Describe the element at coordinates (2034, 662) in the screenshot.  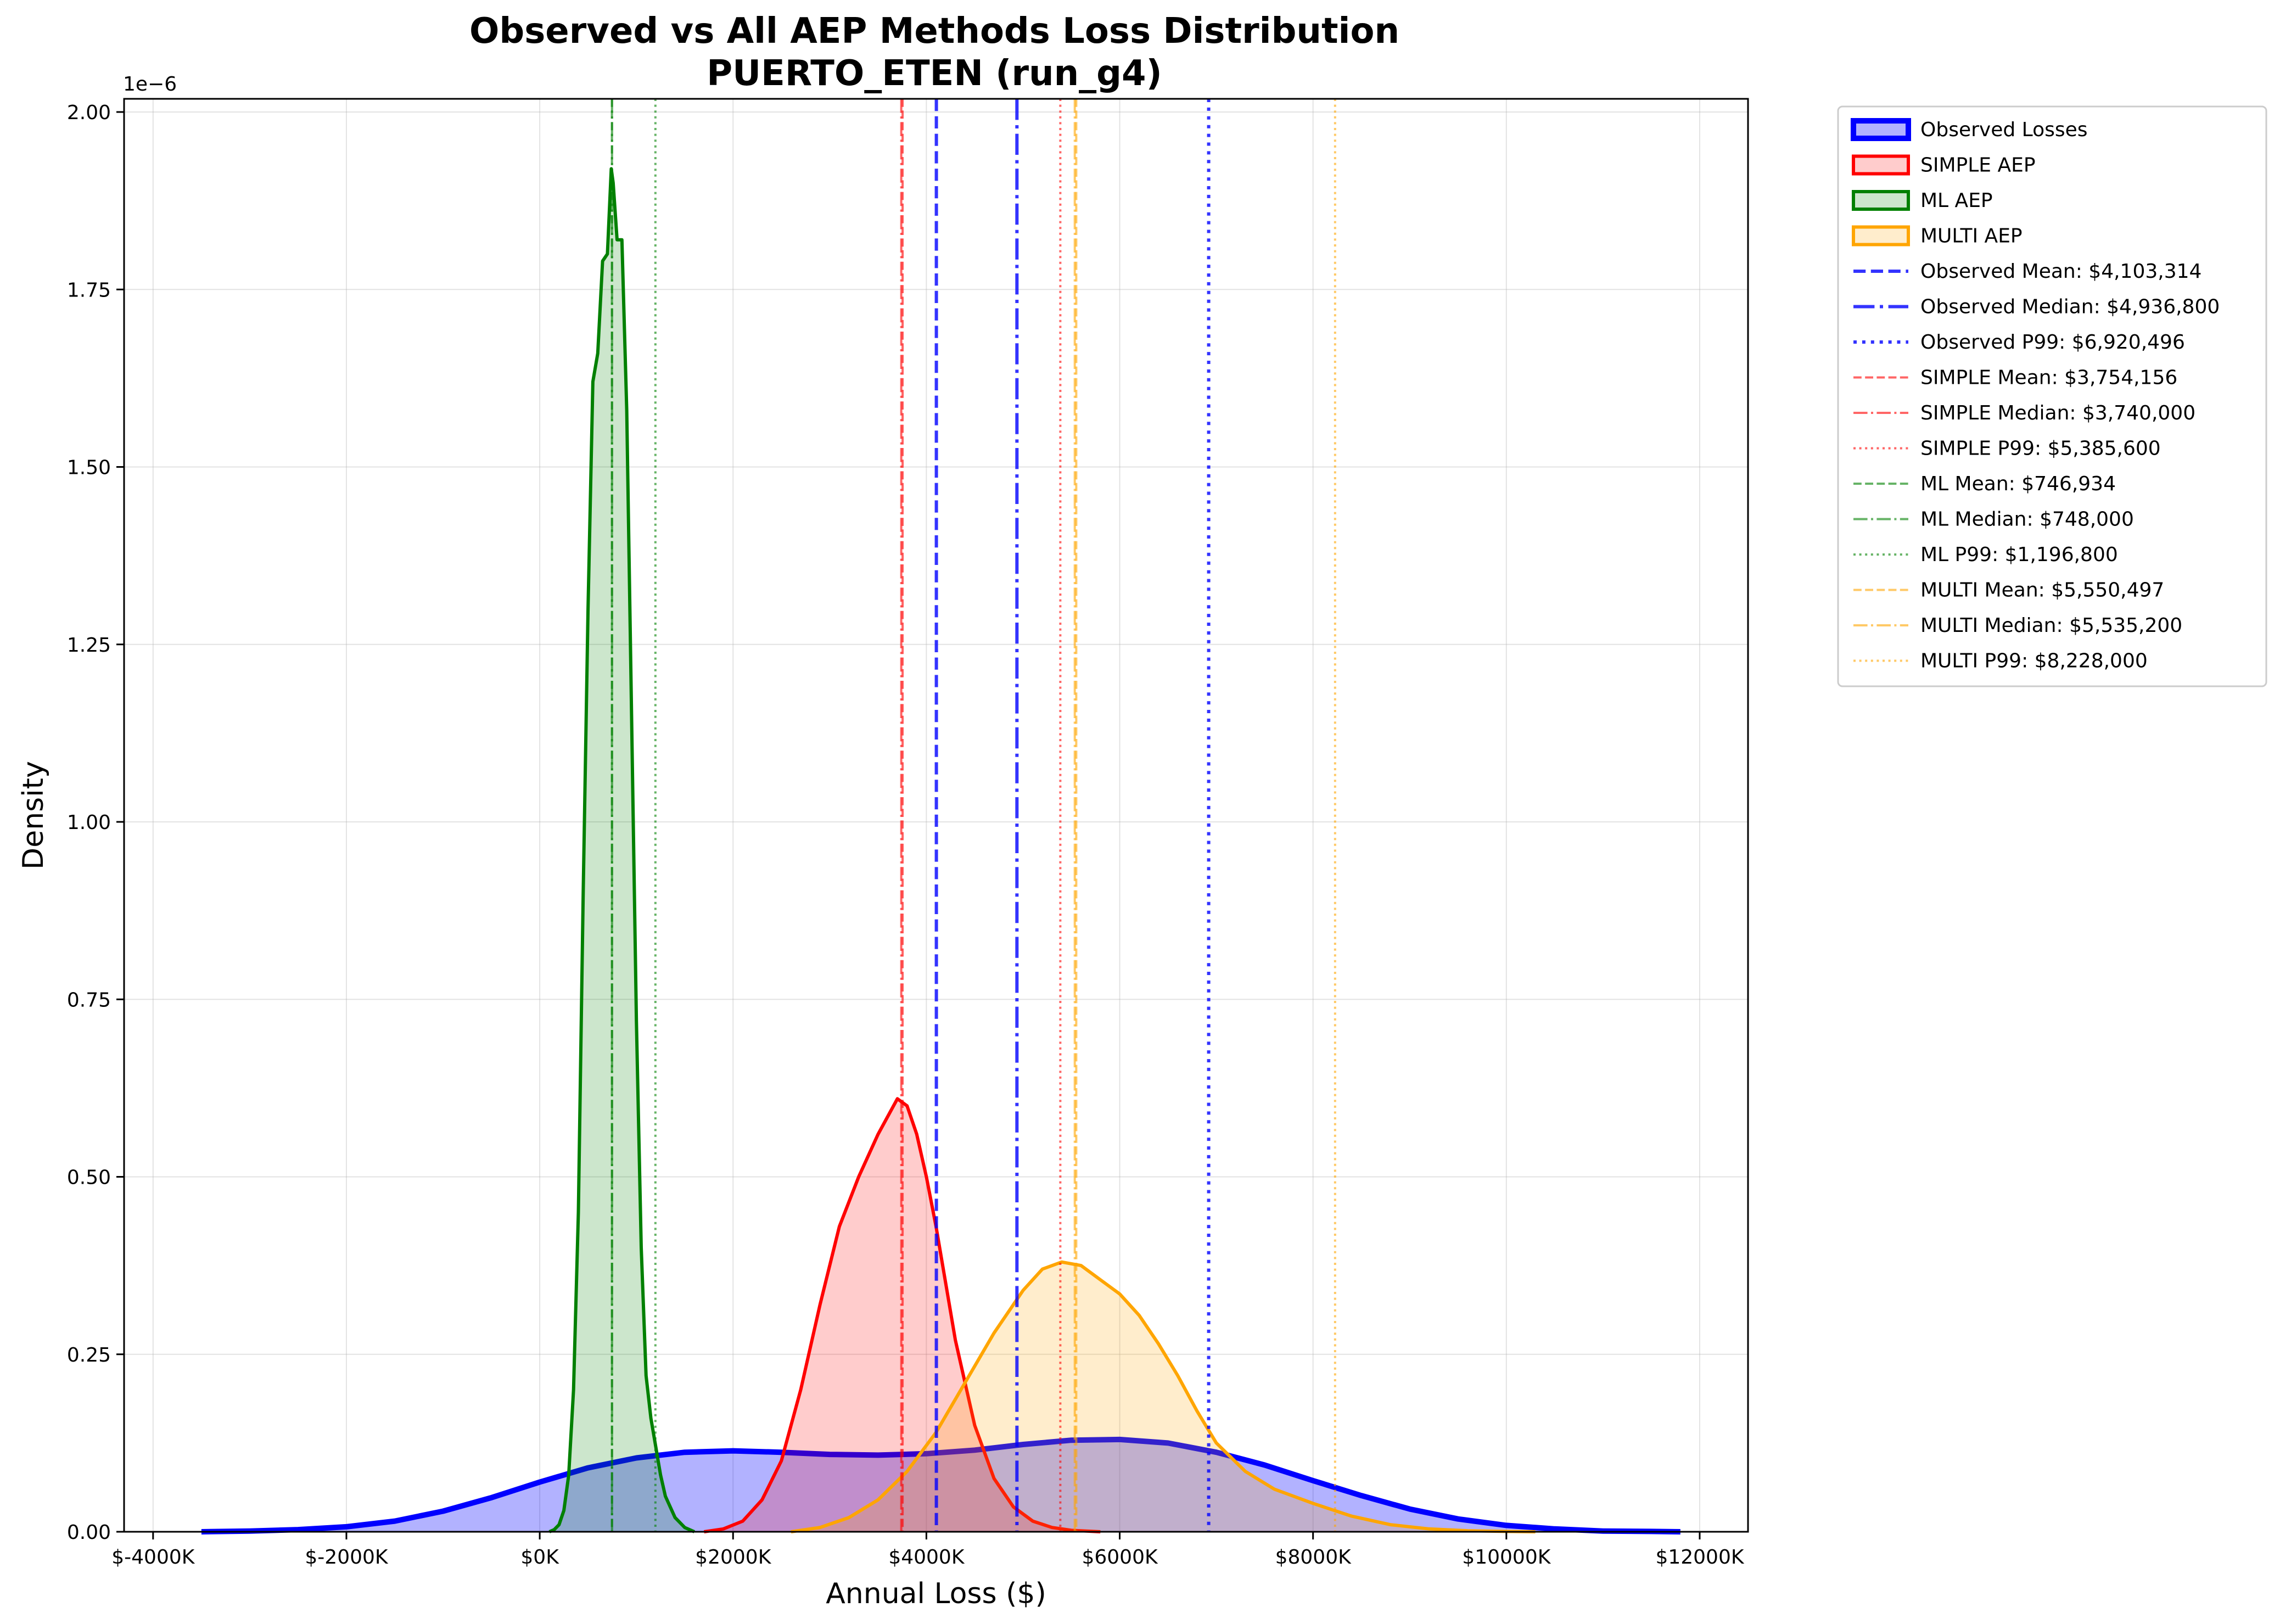
I see `legend-label: MULTI P99: $8,228,000` at that location.